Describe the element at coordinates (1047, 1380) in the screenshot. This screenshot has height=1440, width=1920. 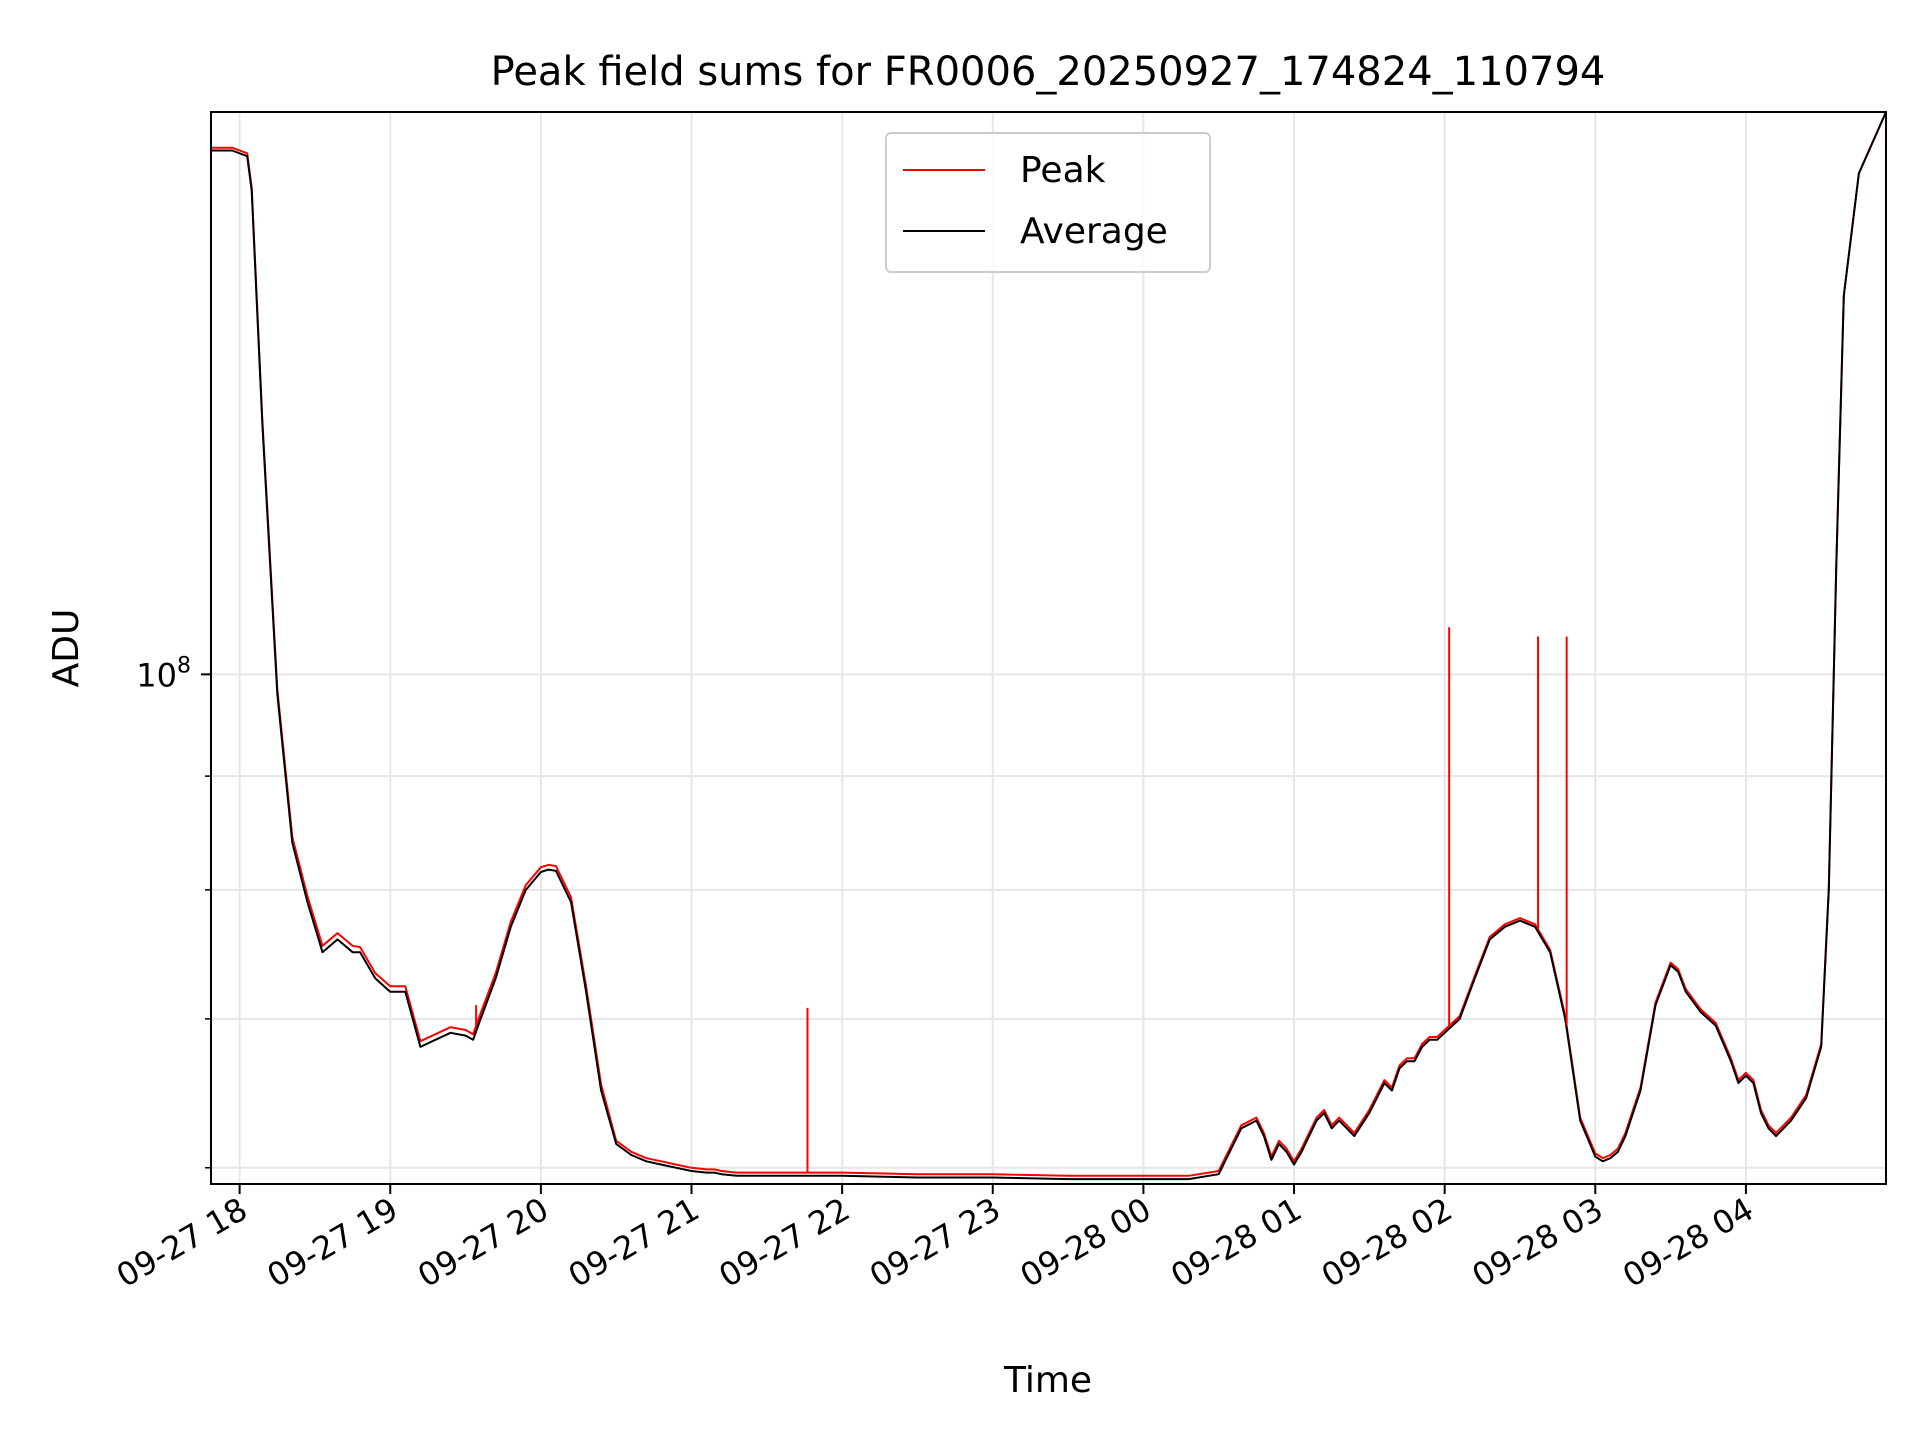
I see `x-axis-label: Time` at that location.